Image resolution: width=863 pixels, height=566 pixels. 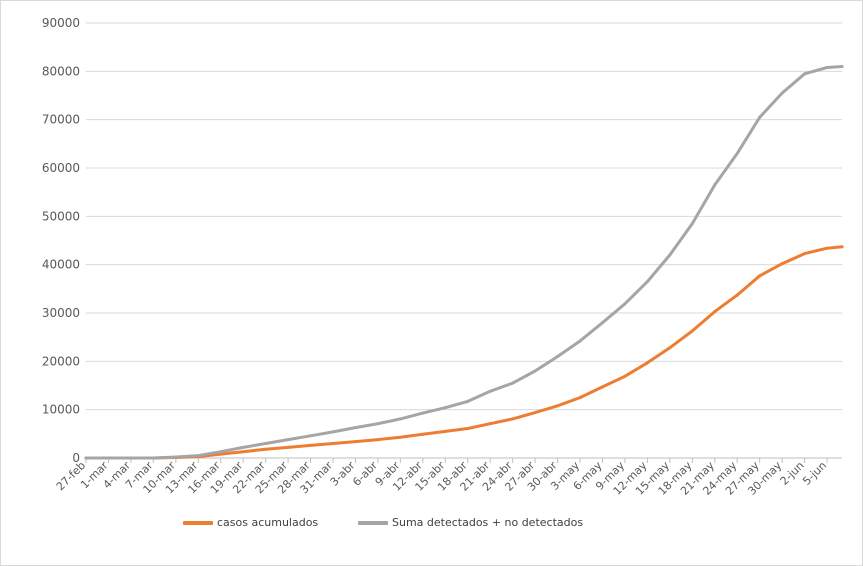 I want to click on y-tick-label: 90000, so click(x=61, y=23).